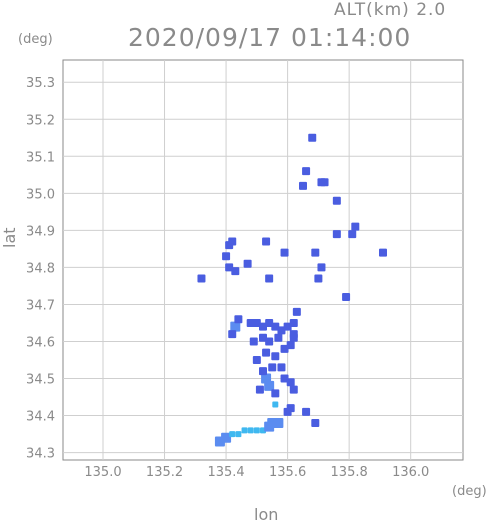  I want to click on y-tick-label: 34.5, so click(40, 380).